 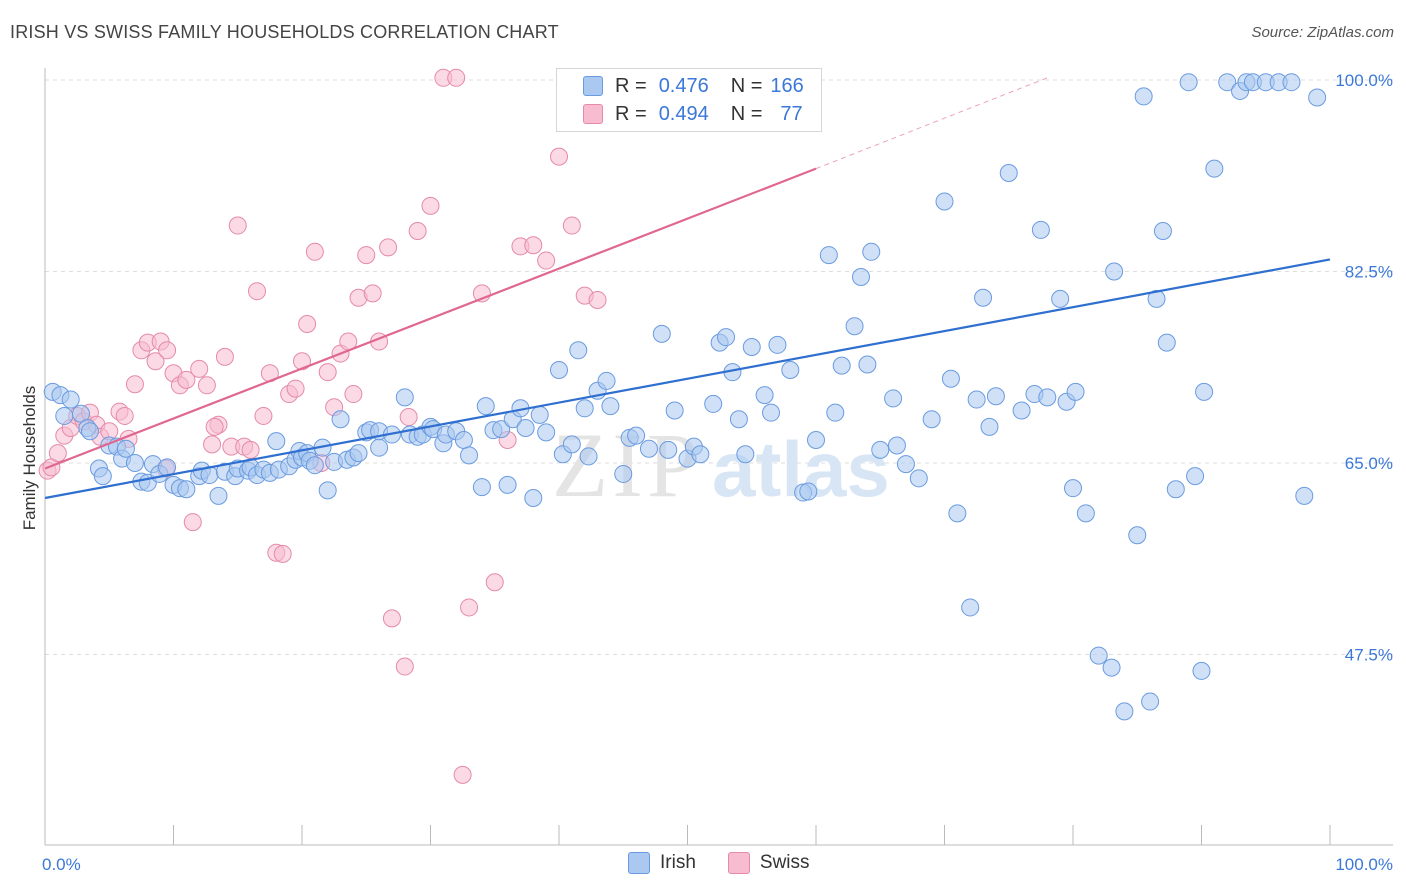 I want to click on legend-row-irish: R = 0.476 N = 166, so click(x=683, y=86).